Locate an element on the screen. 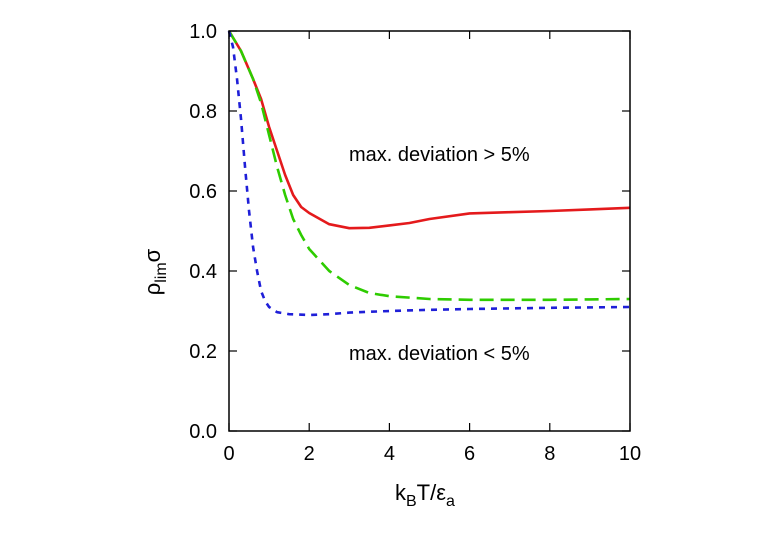 Image resolution: width=763 pixels, height=534 pixels. y-axis-label-tail: σ is located at coordinates (152, 255).